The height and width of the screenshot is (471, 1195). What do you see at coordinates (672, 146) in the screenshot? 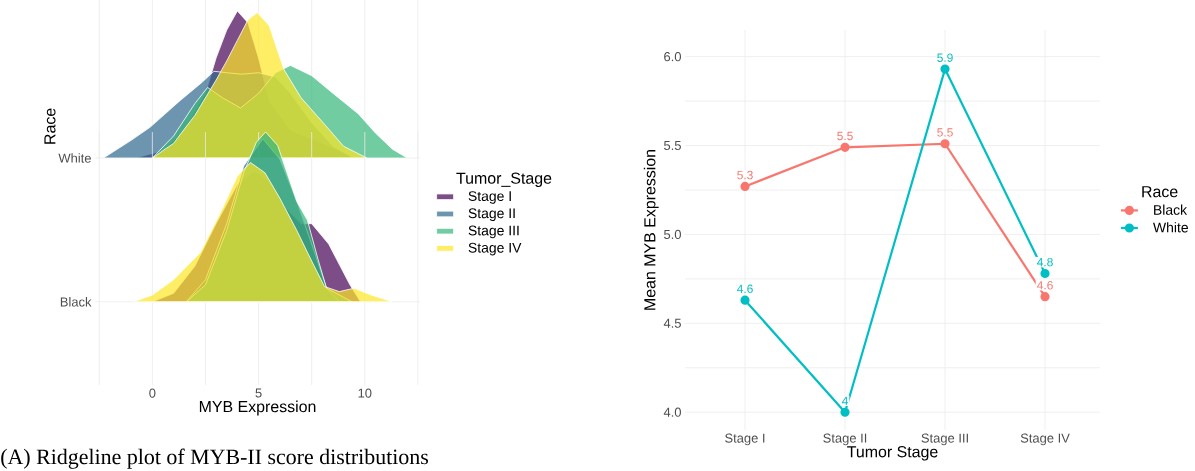
I see `y-tick-label: 5.5` at bounding box center [672, 146].